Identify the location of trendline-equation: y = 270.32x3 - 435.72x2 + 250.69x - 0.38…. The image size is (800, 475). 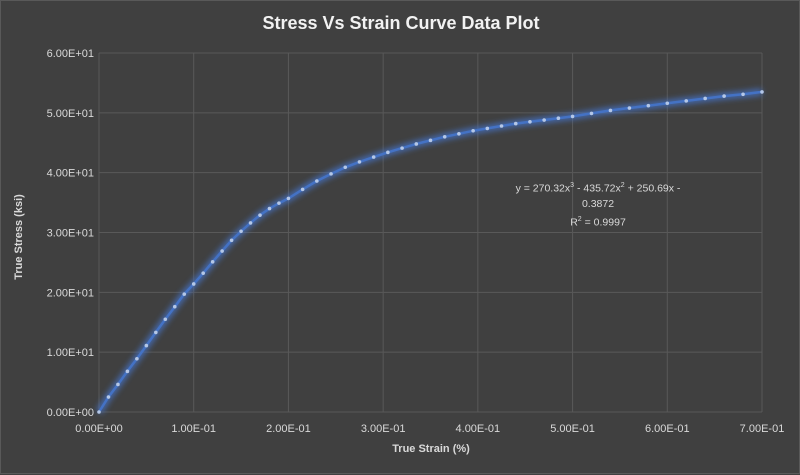
(598, 196).